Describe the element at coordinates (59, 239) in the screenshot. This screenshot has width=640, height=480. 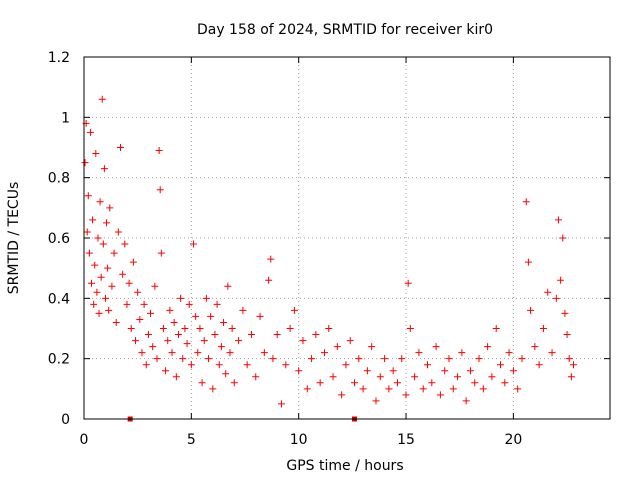
I see `y-tick-label: 0.6` at that location.